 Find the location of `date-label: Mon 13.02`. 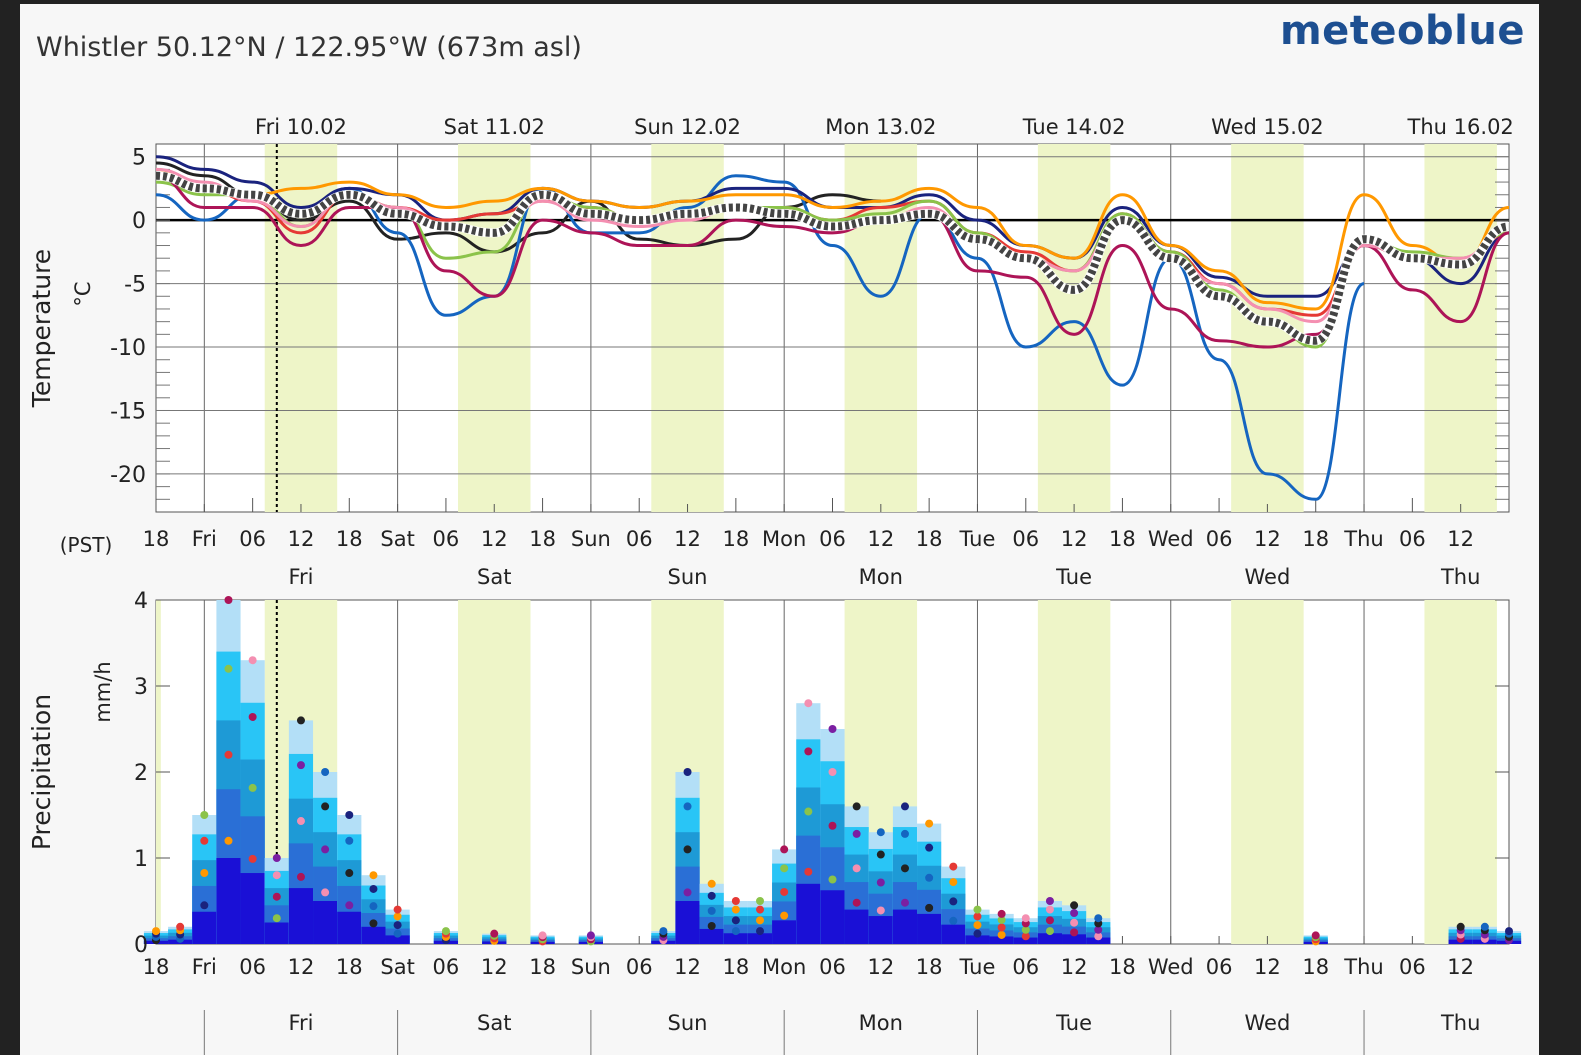

date-label: Mon 13.02 is located at coordinates (880, 127).